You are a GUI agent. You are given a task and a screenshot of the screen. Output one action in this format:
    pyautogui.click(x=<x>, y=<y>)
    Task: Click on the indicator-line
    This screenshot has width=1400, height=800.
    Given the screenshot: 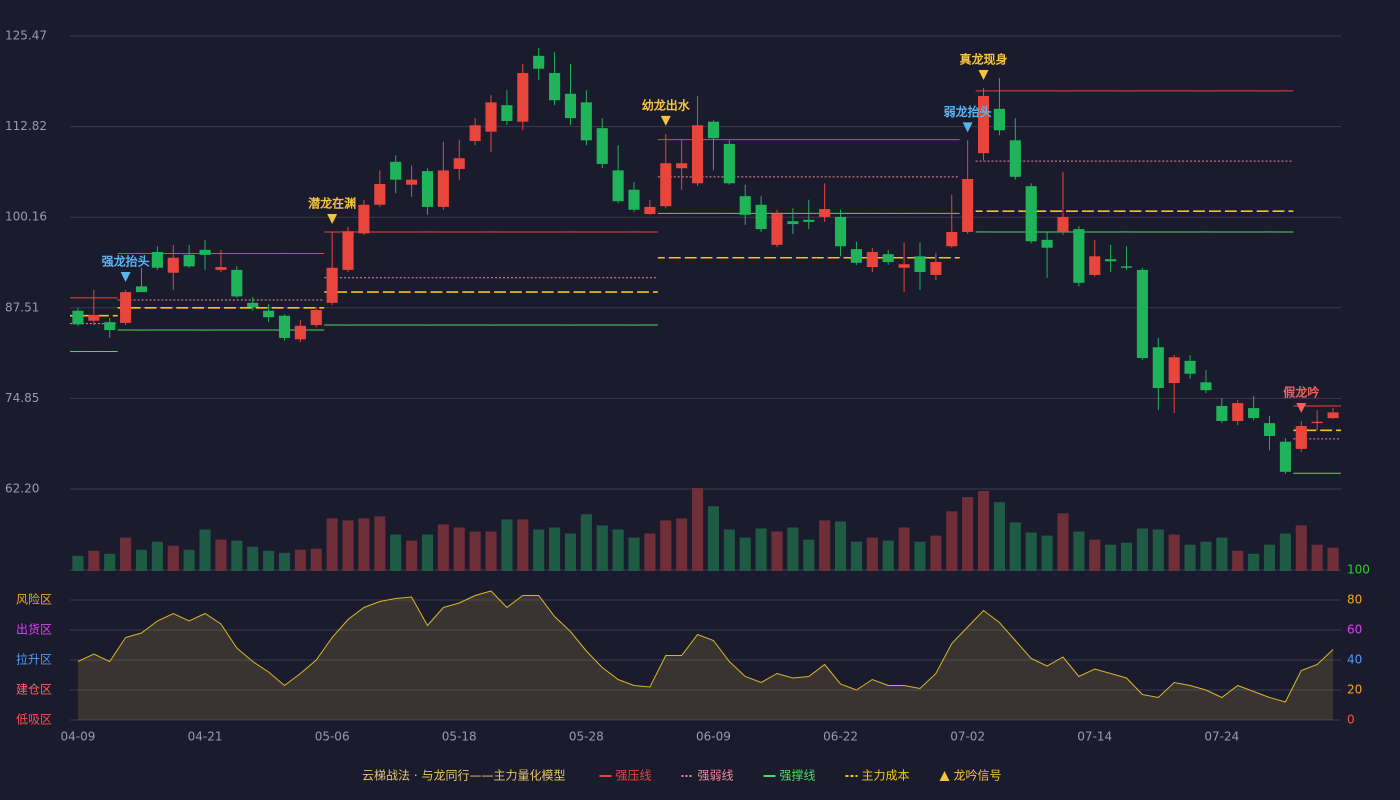 What is the action you would take?
    pyautogui.click(x=705, y=646)
    